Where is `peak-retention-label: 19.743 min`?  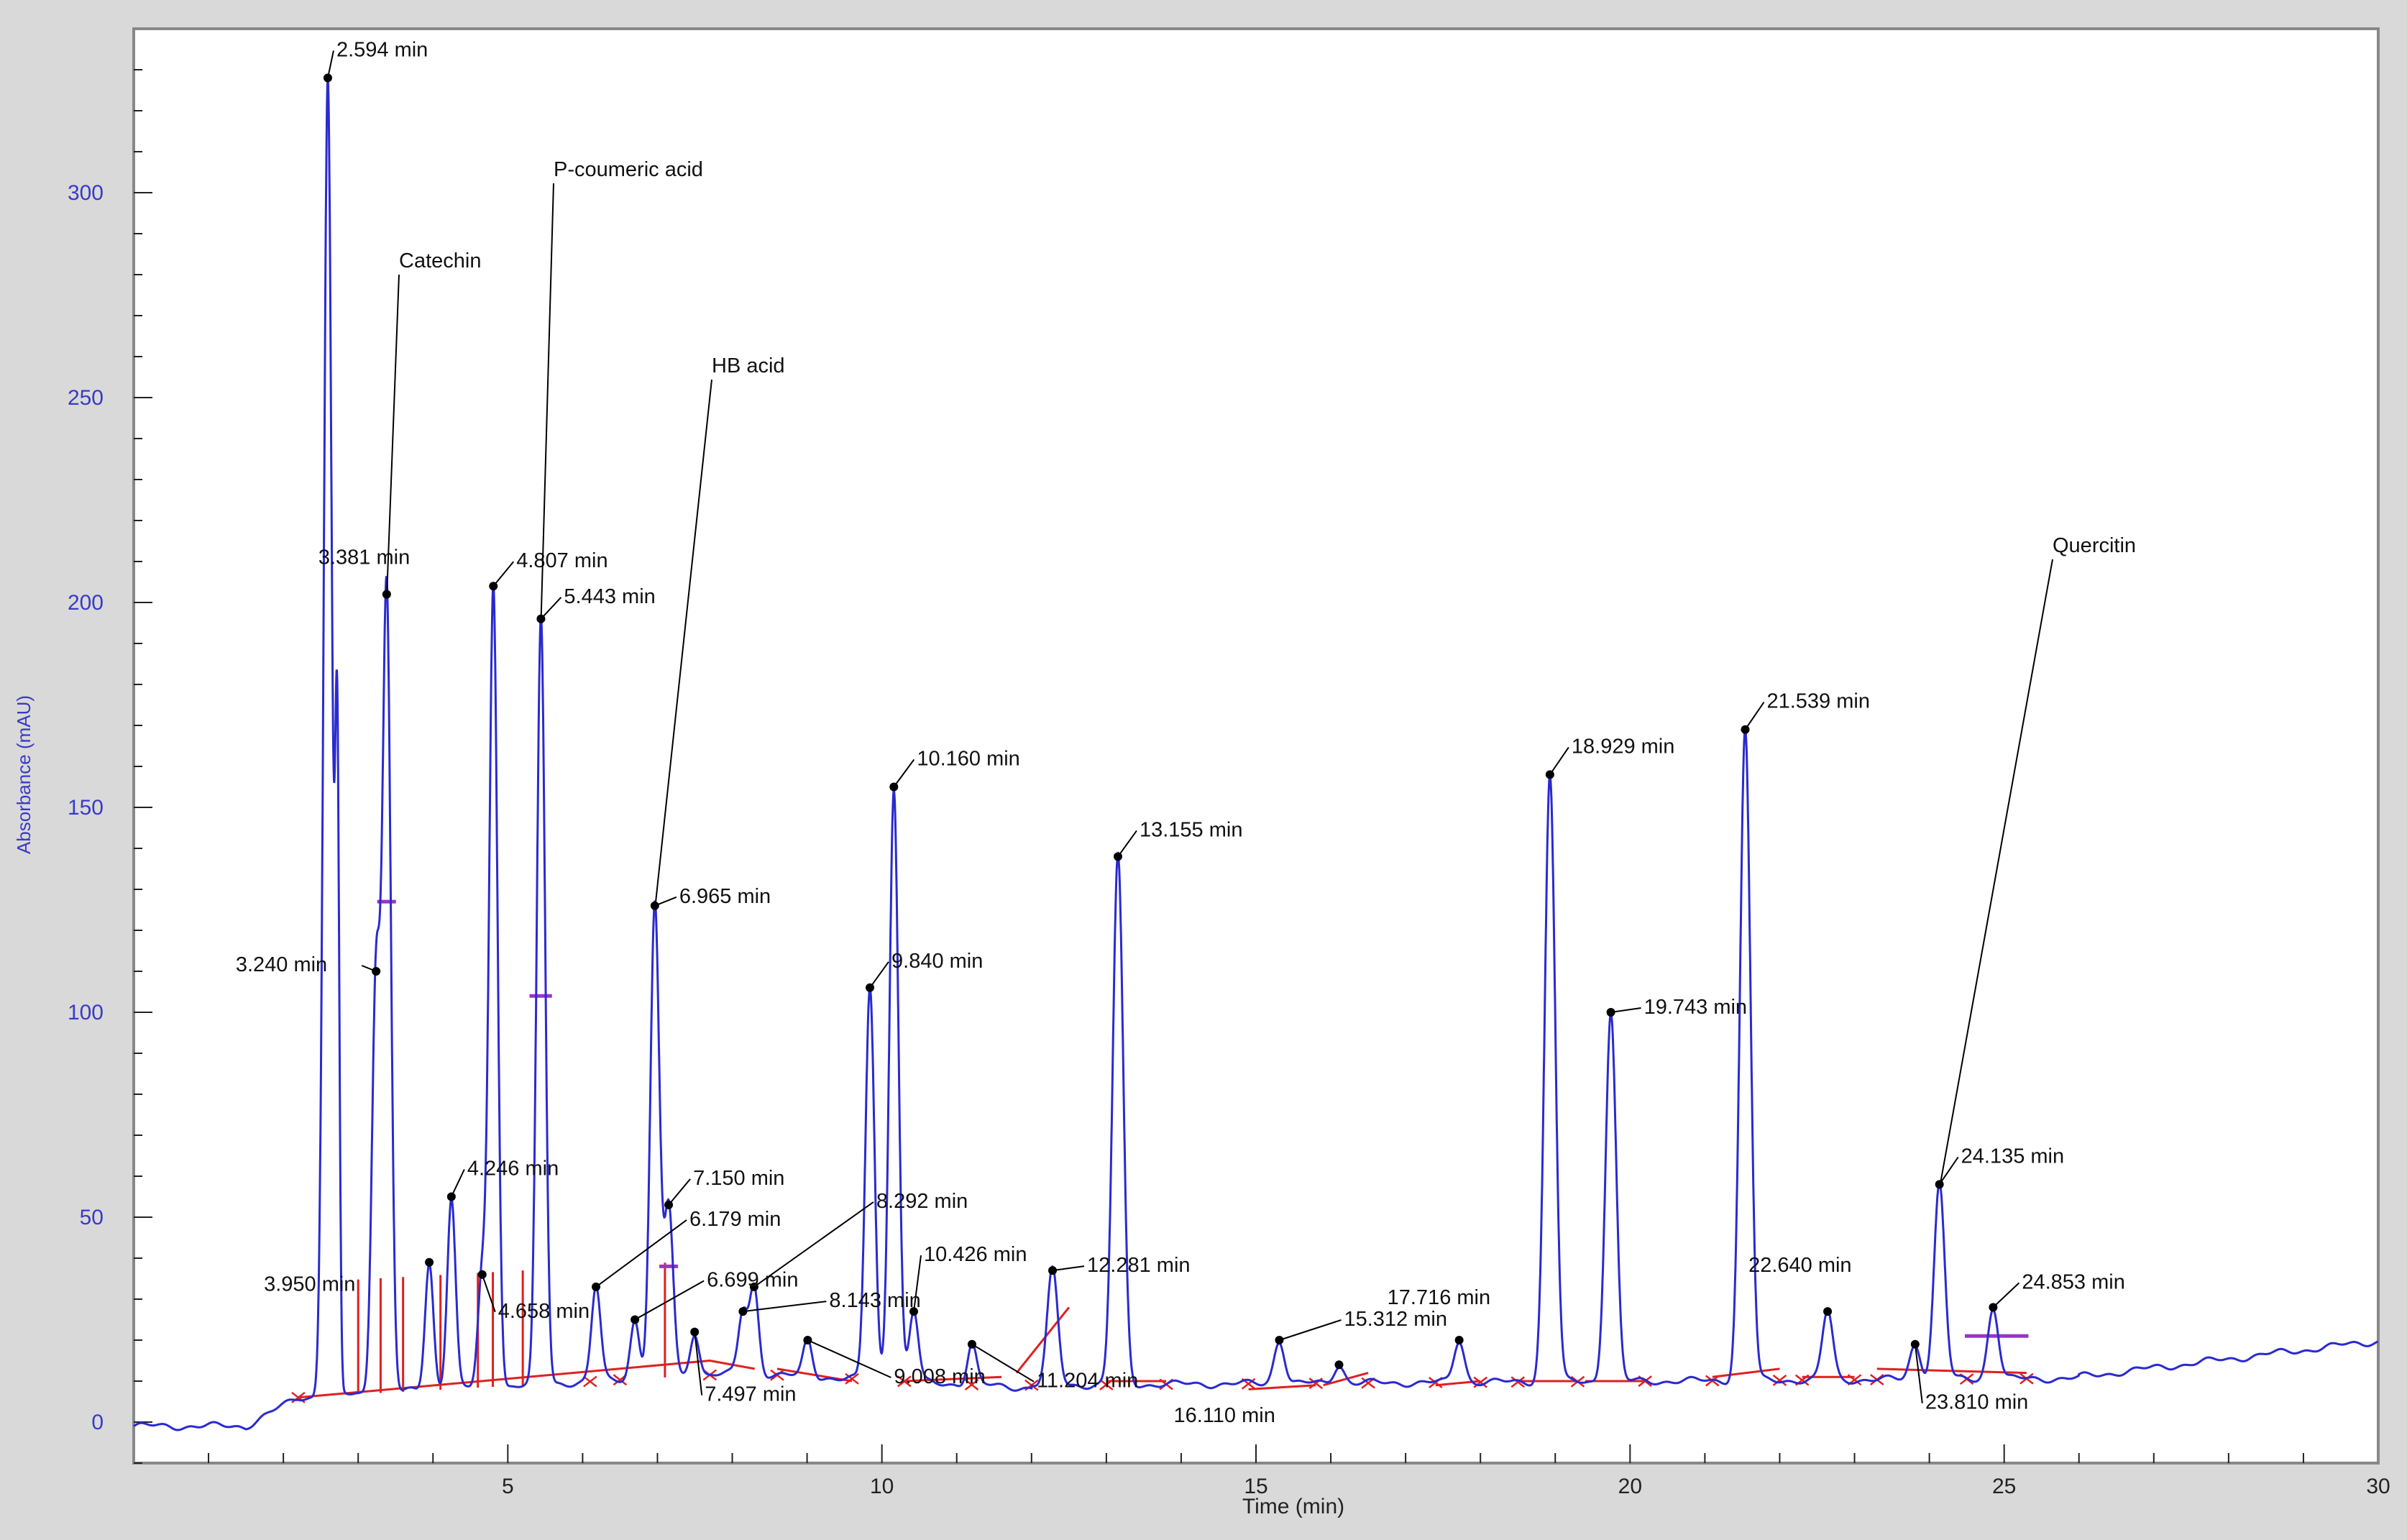 peak-retention-label: 19.743 min is located at coordinates (1696, 1007).